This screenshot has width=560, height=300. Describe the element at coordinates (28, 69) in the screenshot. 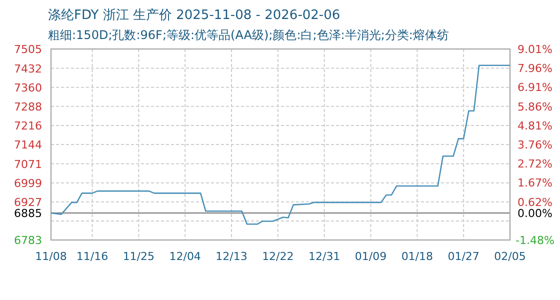

I see `y-tick-label: 7432` at that location.